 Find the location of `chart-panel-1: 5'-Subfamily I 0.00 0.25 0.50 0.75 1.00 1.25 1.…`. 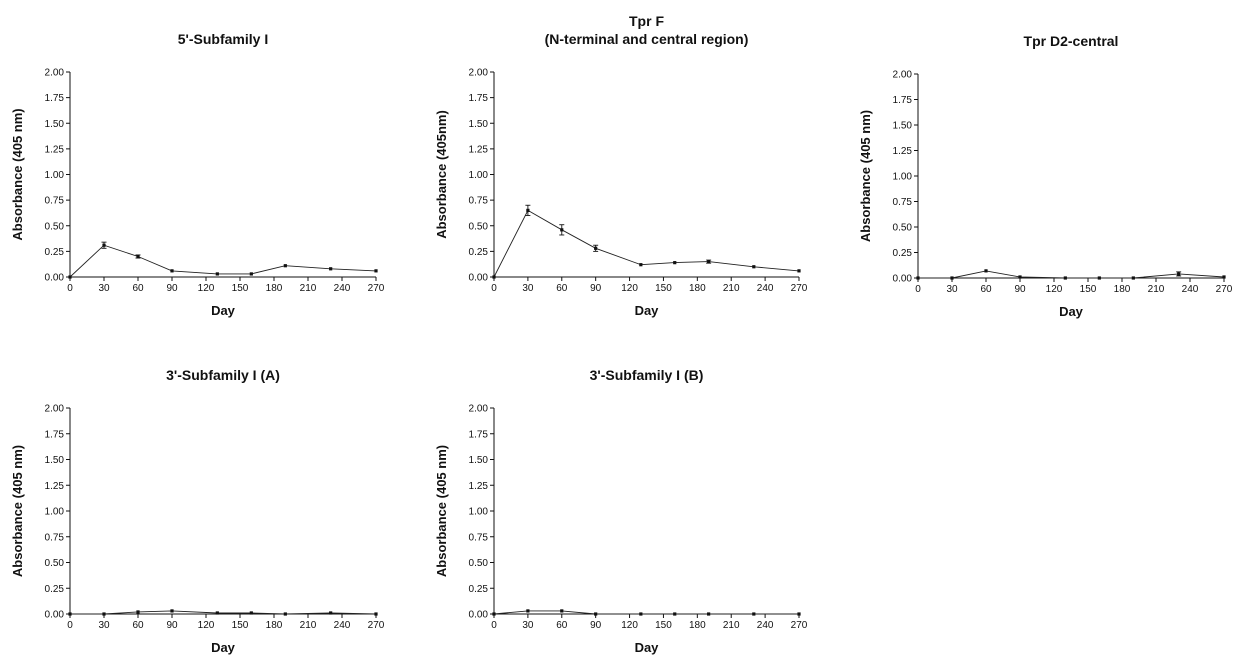

chart-panel-1: 5'-Subfamily I 0.00 0.25 0.50 0.75 1.00 1.25 1.… is located at coordinates (197, 174).